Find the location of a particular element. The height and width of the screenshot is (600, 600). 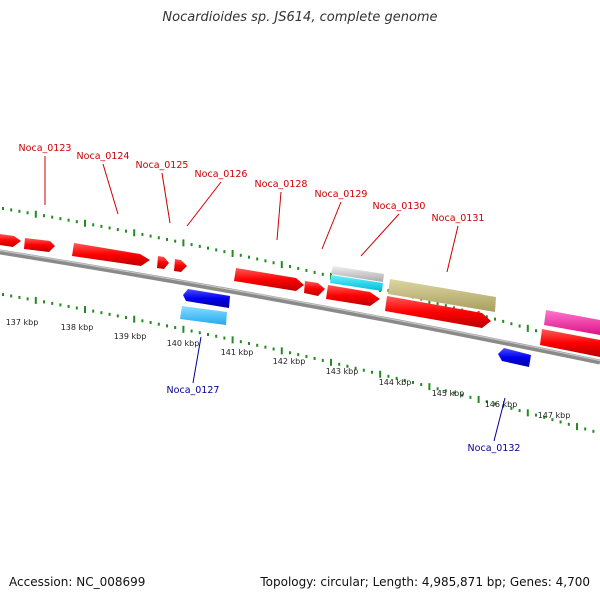

kbp-label: 147 kbp is located at coordinates (554, 415).